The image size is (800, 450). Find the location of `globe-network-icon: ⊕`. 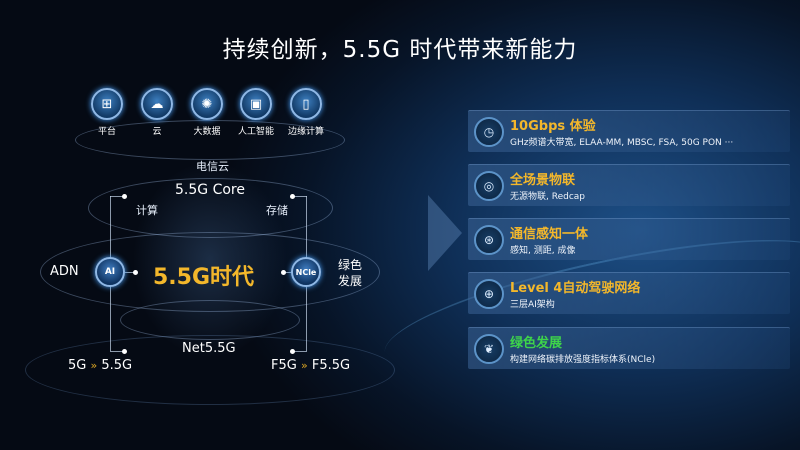

globe-network-icon: ⊕ is located at coordinates (489, 294).